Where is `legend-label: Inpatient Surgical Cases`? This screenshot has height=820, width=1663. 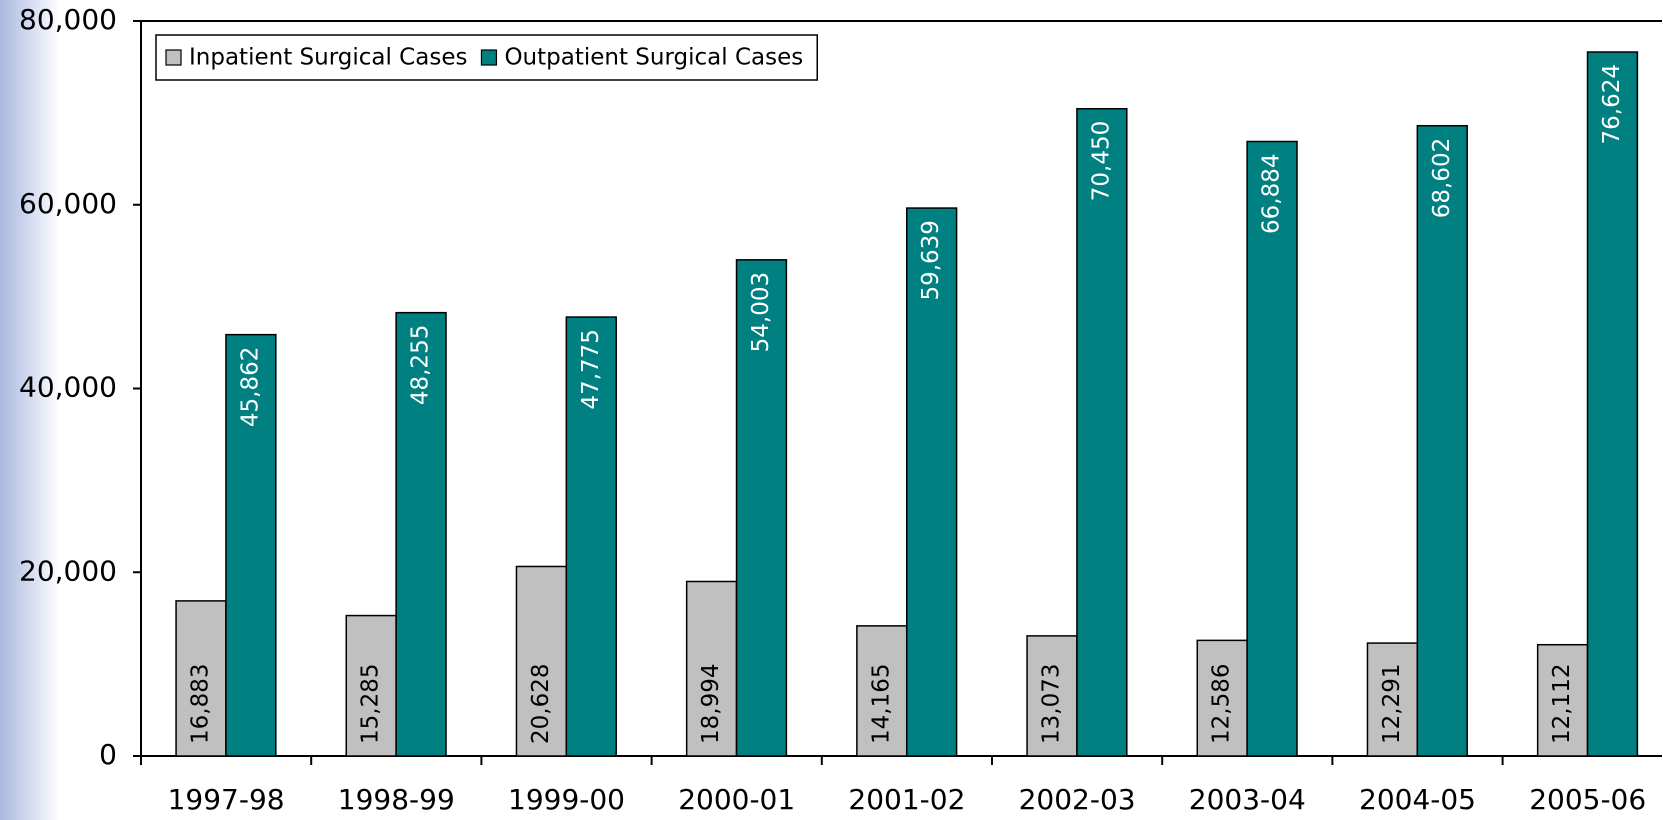
legend-label: Inpatient Surgical Cases is located at coordinates (328, 58).